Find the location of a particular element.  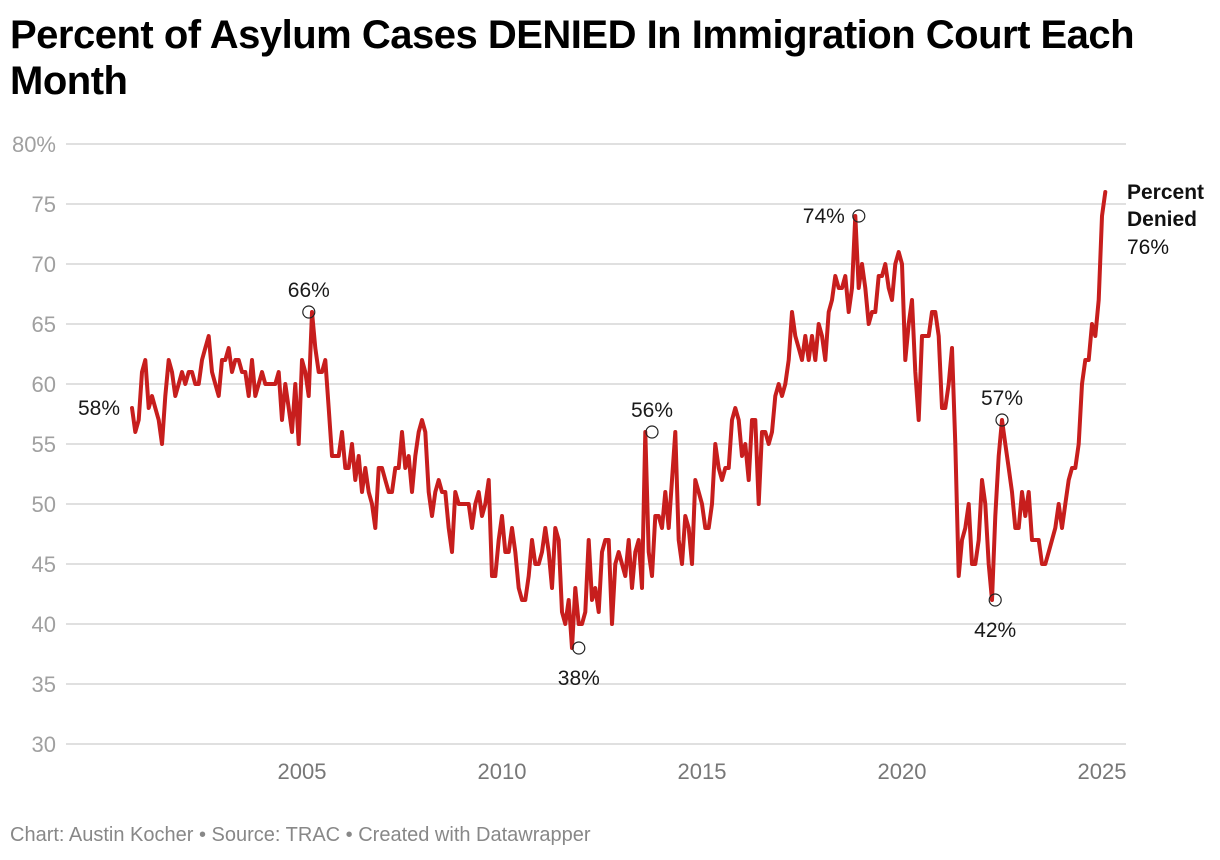

annotation-label: 66% is located at coordinates (309, 290).